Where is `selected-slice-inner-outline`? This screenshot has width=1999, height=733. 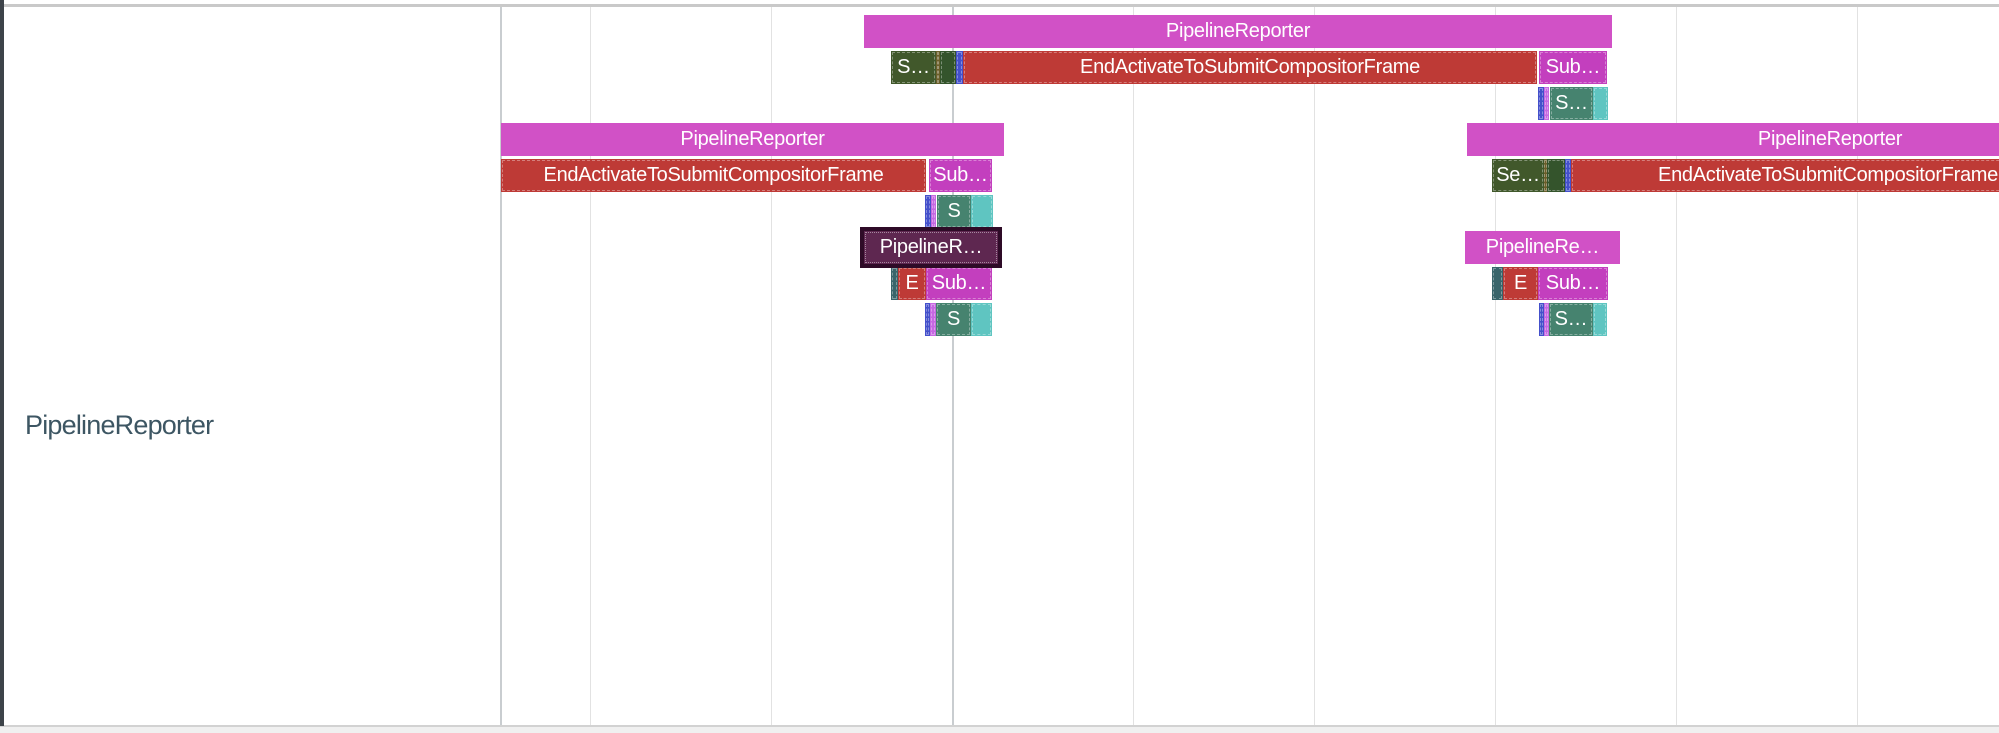
selected-slice-inner-outline is located at coordinates (931, 247).